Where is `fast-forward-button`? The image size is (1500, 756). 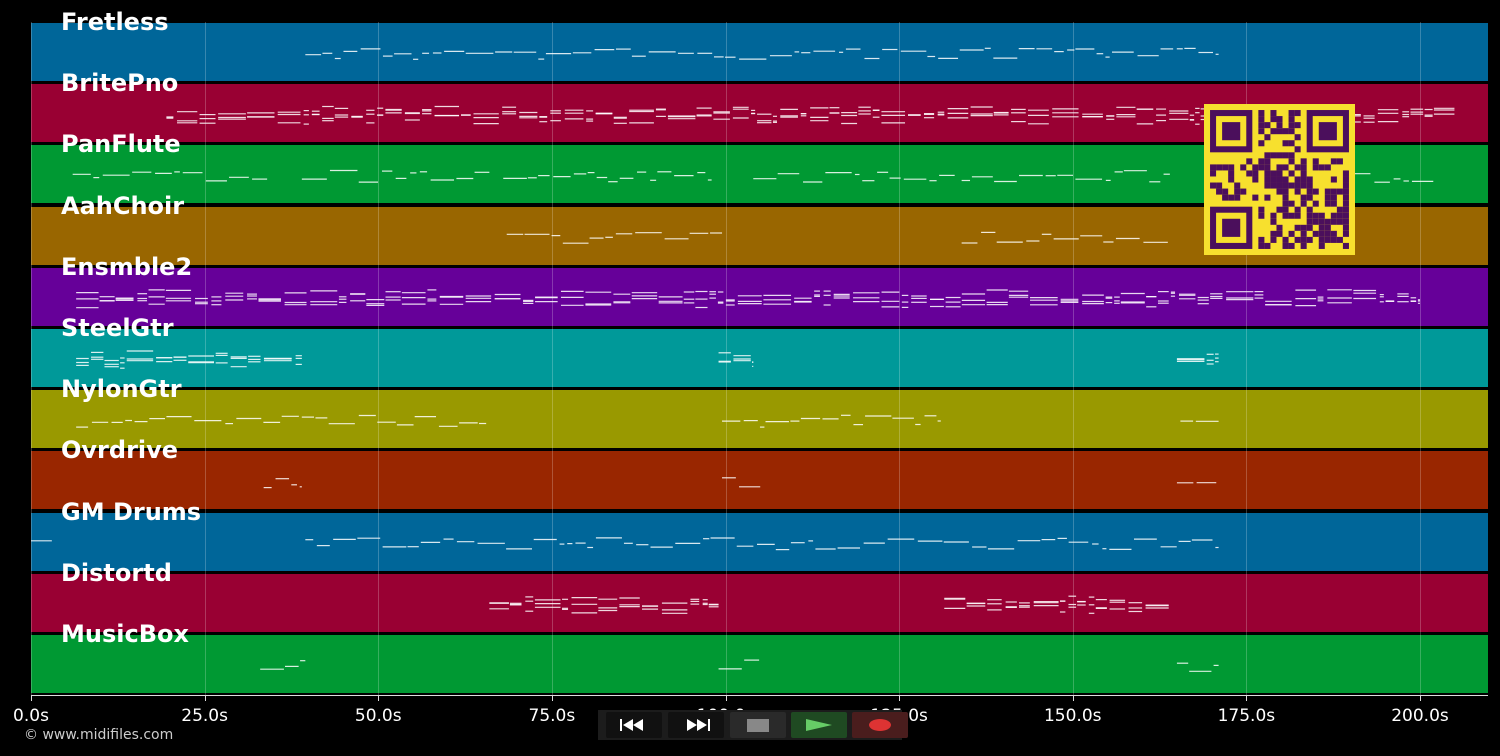
fast-forward-button is located at coordinates (696, 725).